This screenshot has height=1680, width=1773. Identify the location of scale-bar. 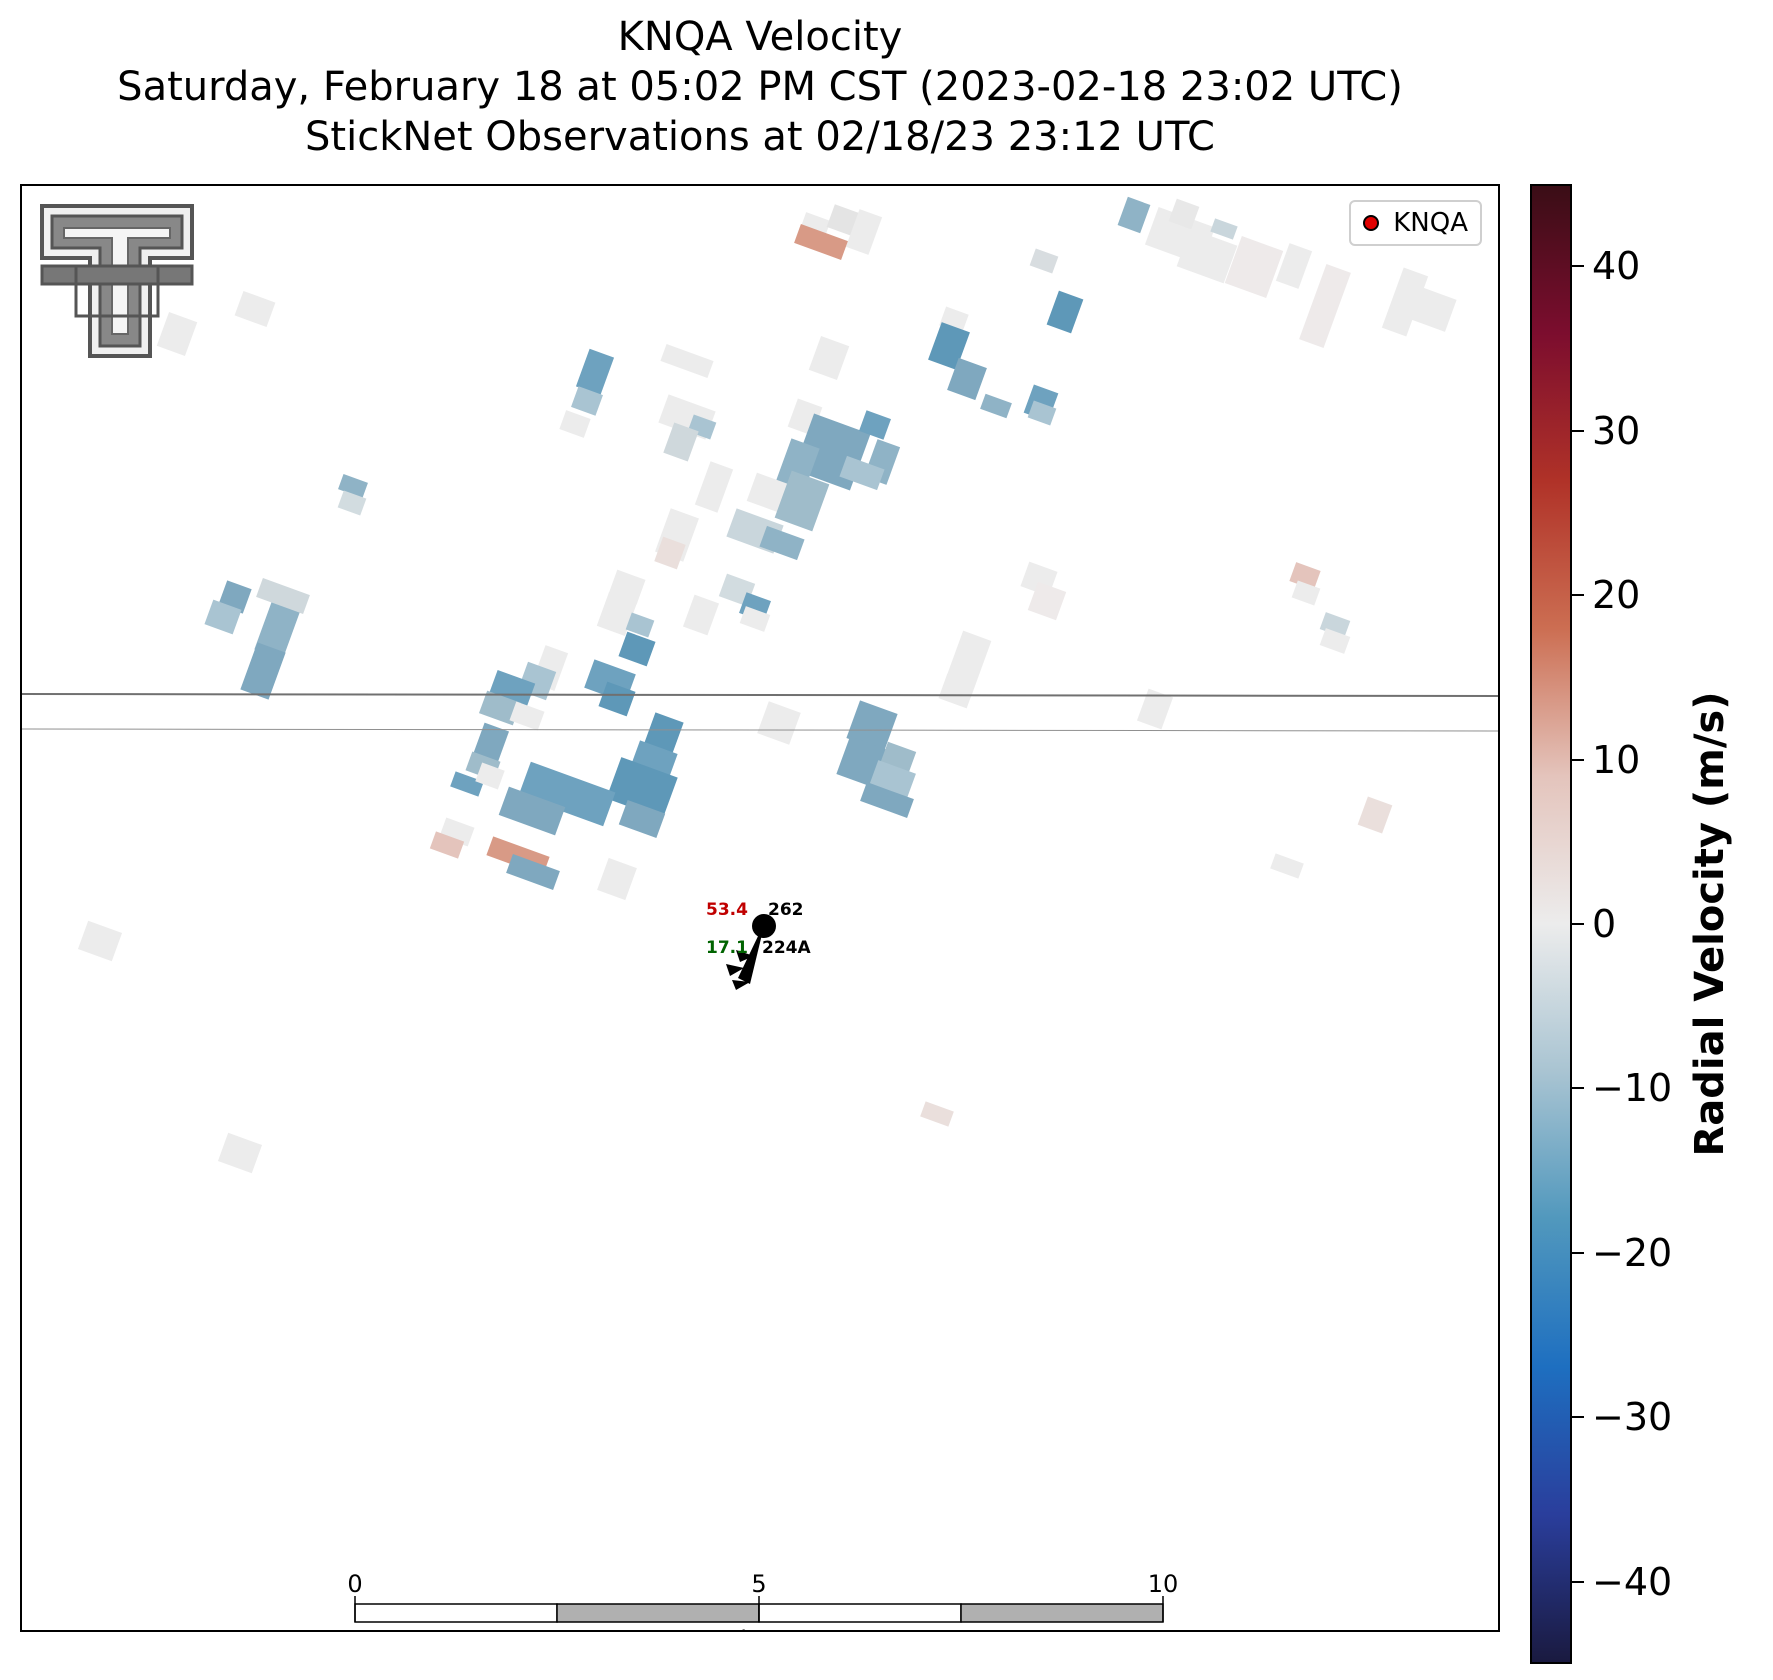
(759, 1609).